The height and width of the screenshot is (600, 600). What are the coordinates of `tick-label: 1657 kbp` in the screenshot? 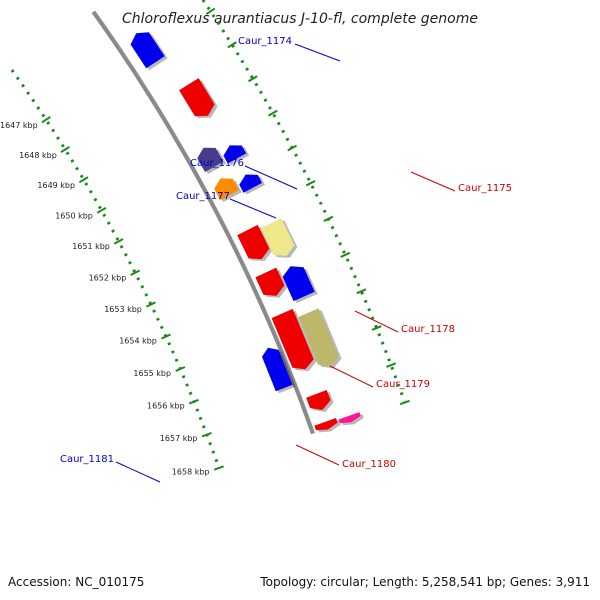 It's located at (179, 438).